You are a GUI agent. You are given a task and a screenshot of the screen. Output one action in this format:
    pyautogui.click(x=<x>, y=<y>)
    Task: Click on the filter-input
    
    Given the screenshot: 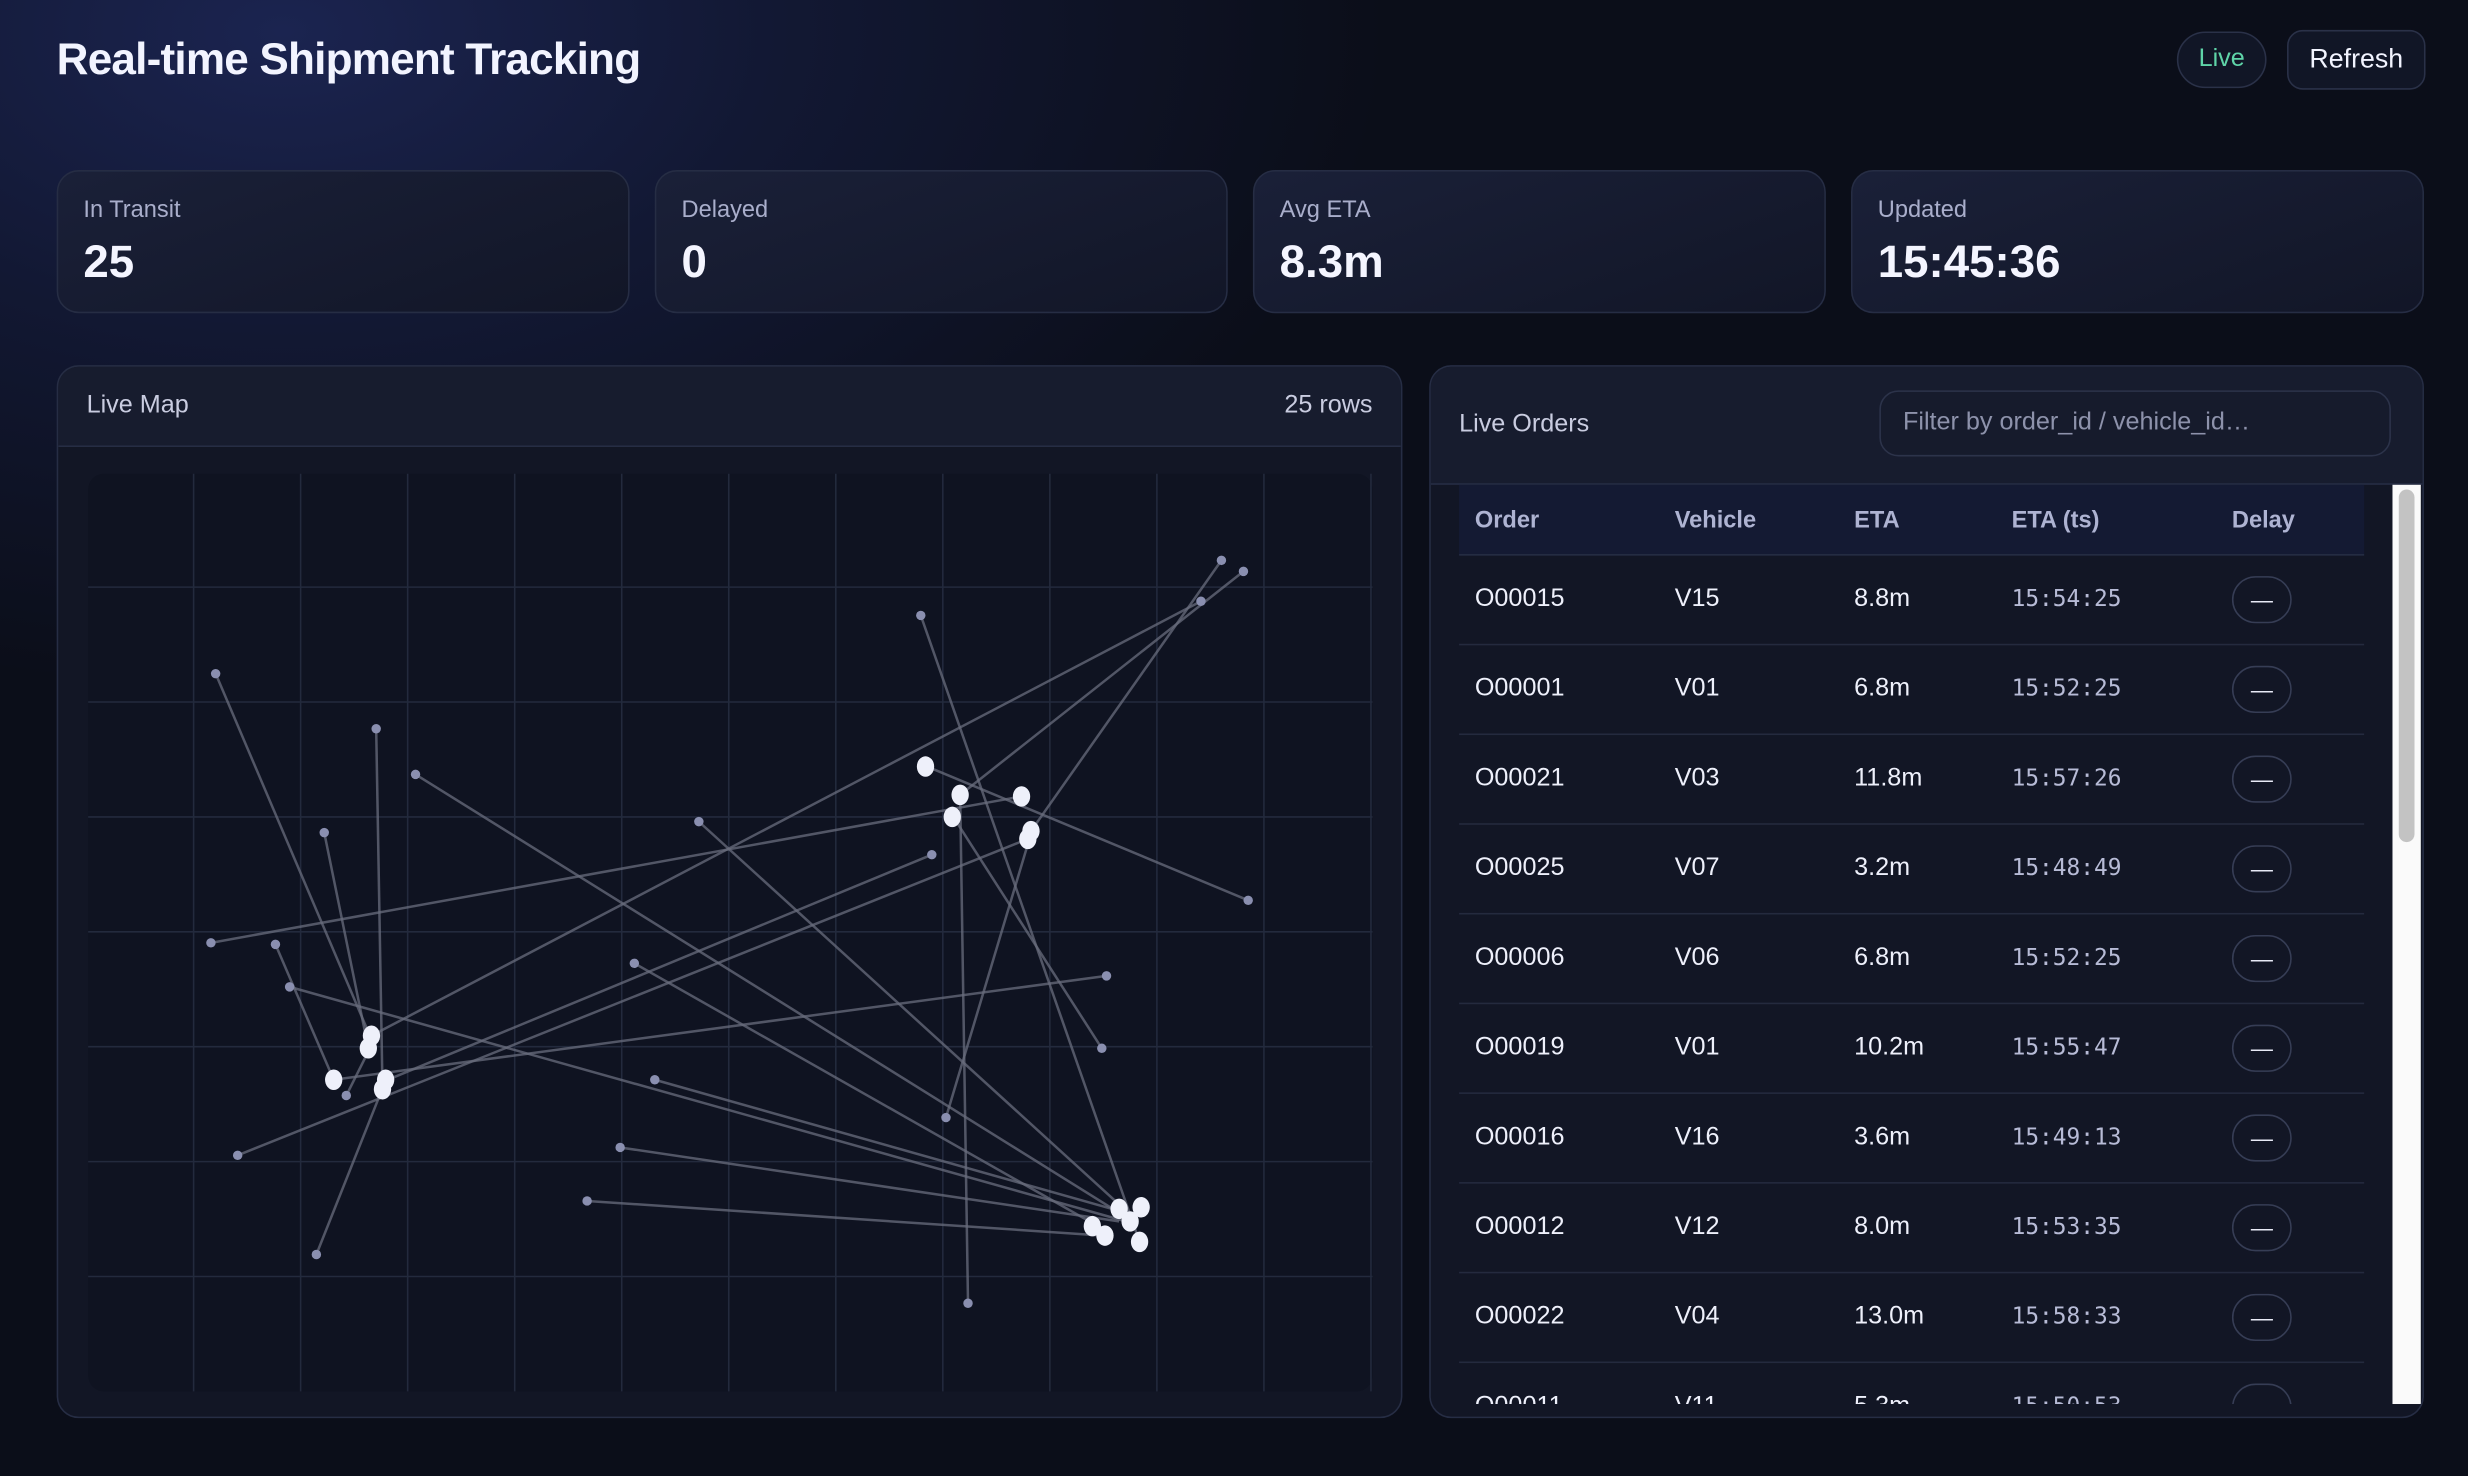 What is the action you would take?
    pyautogui.click(x=2135, y=423)
    